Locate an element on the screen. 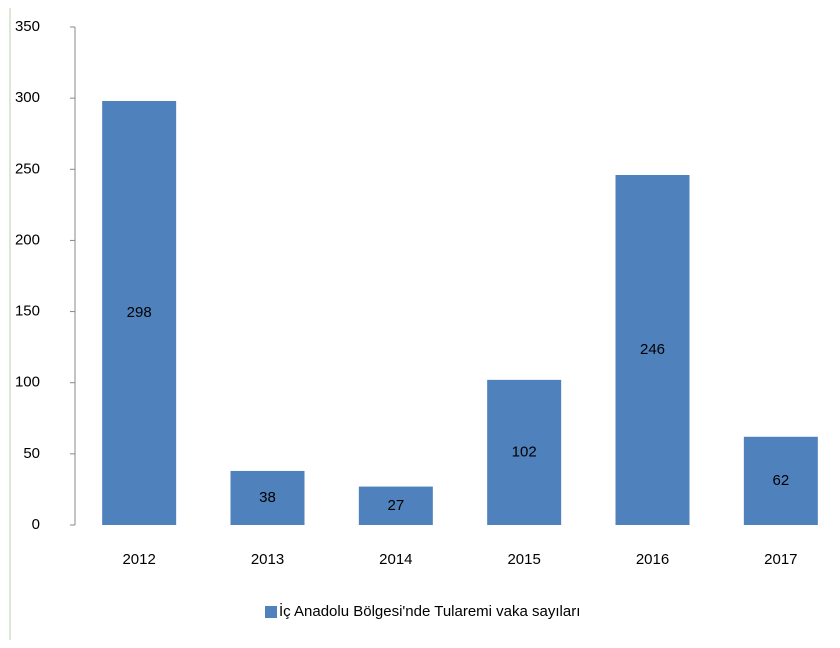 Image resolution: width=840 pixels, height=648 pixels. y-tick-label: 200 is located at coordinates (27, 239).